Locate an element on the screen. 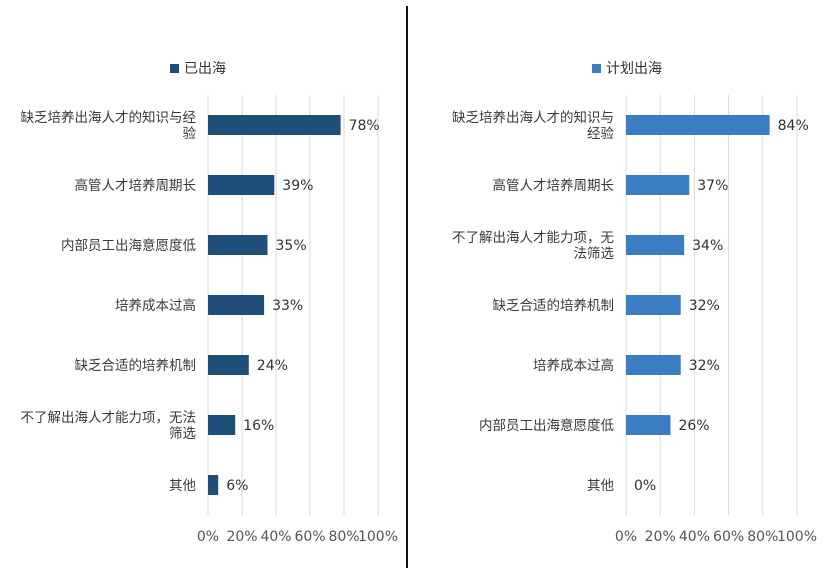  value-label: 39% is located at coordinates (297, 186).